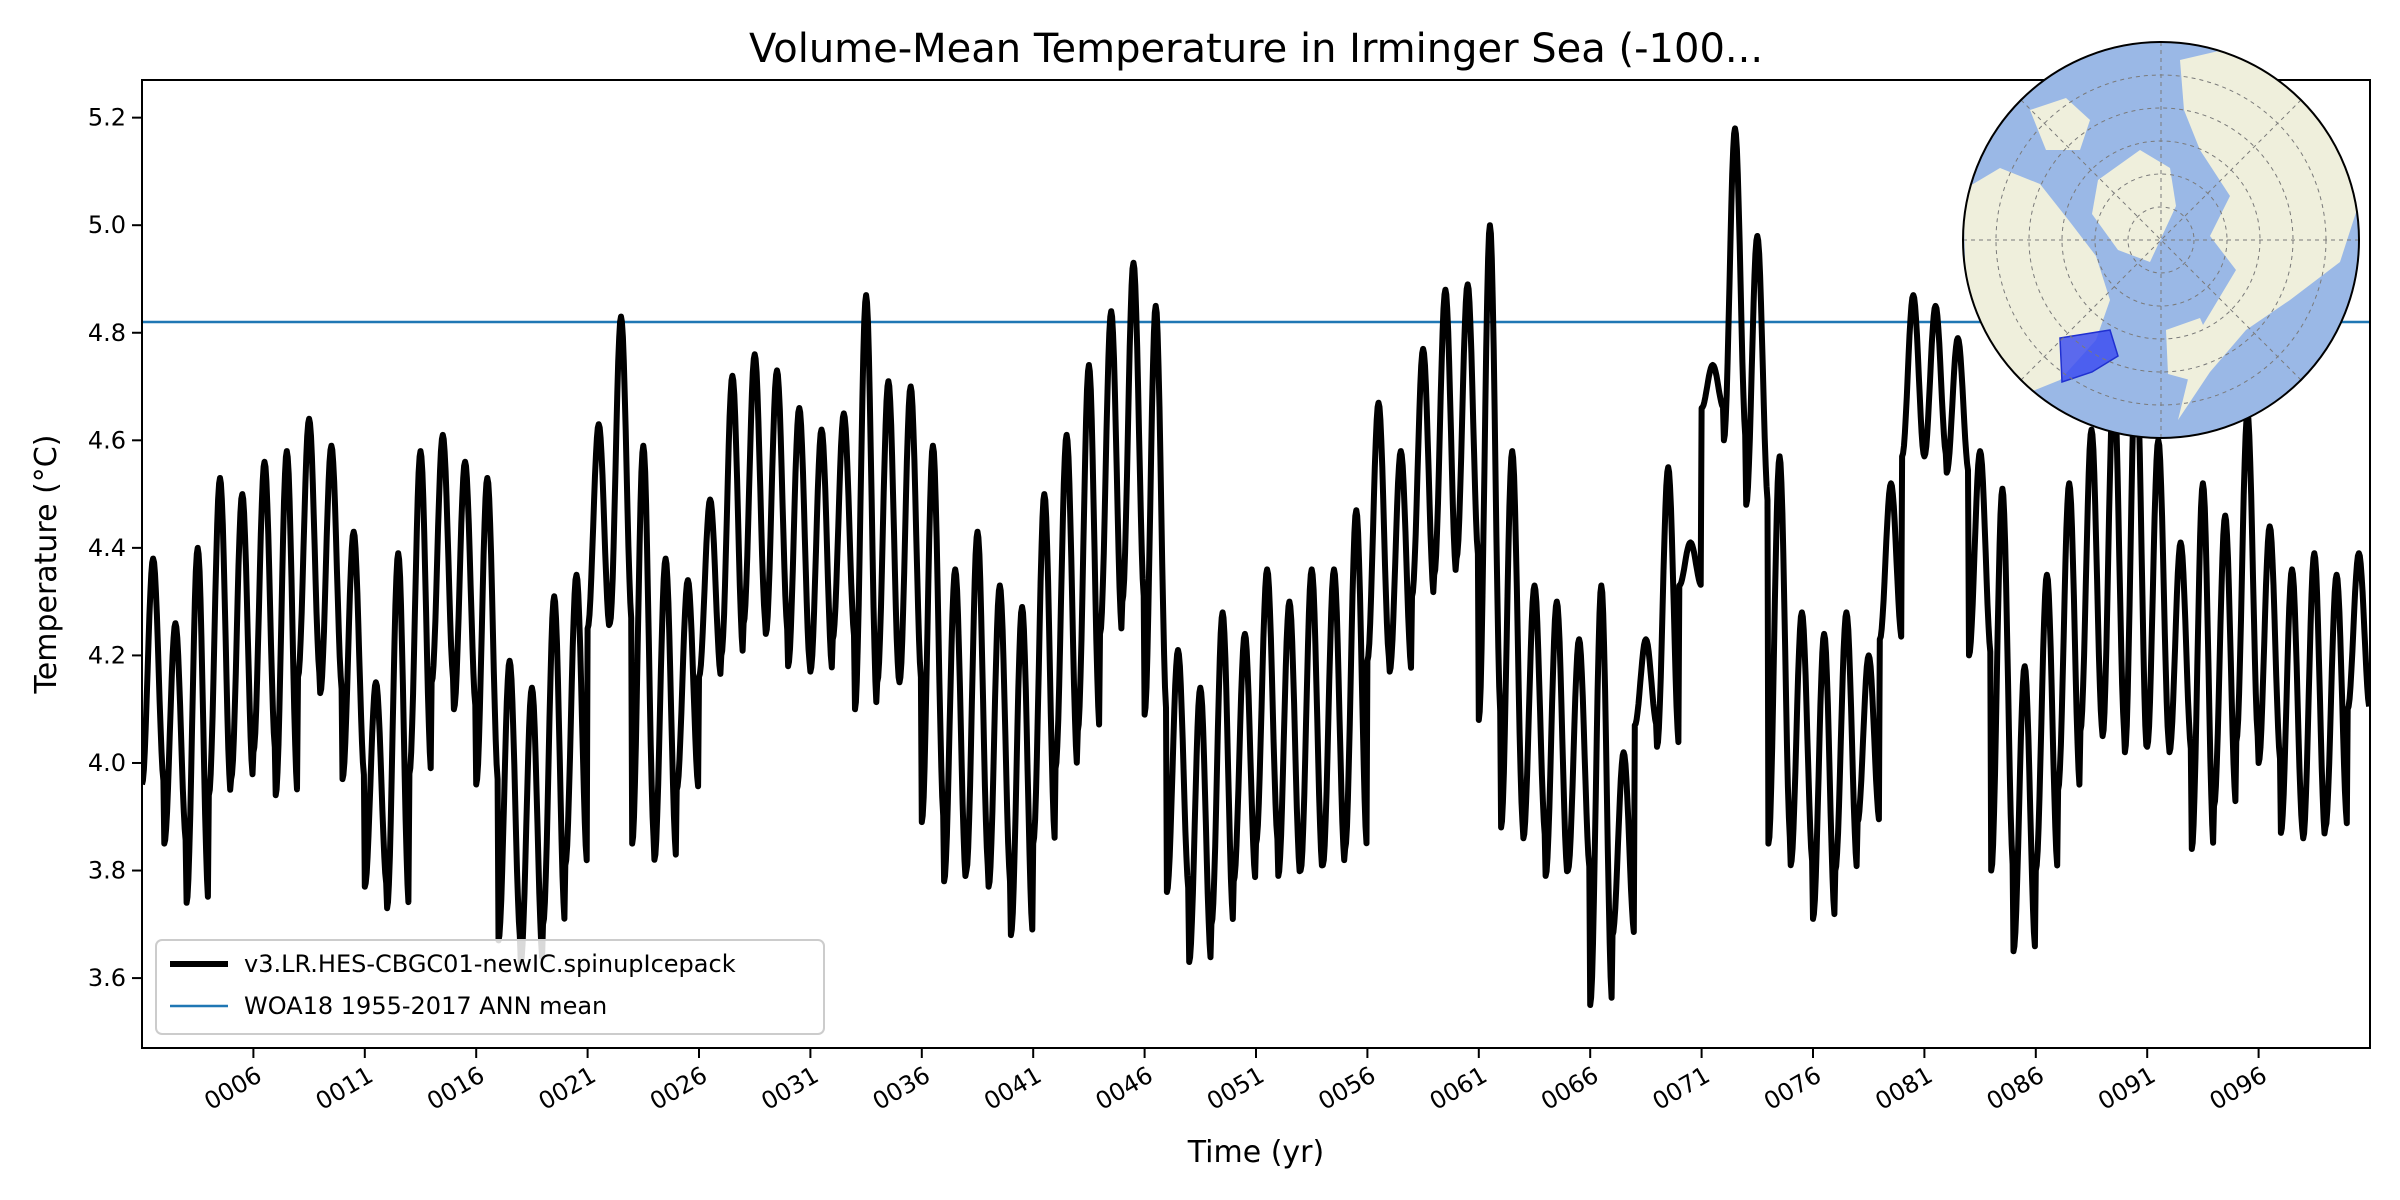  Describe the element at coordinates (2134, 206) in the screenshot. I see `map-land-greenland` at that location.